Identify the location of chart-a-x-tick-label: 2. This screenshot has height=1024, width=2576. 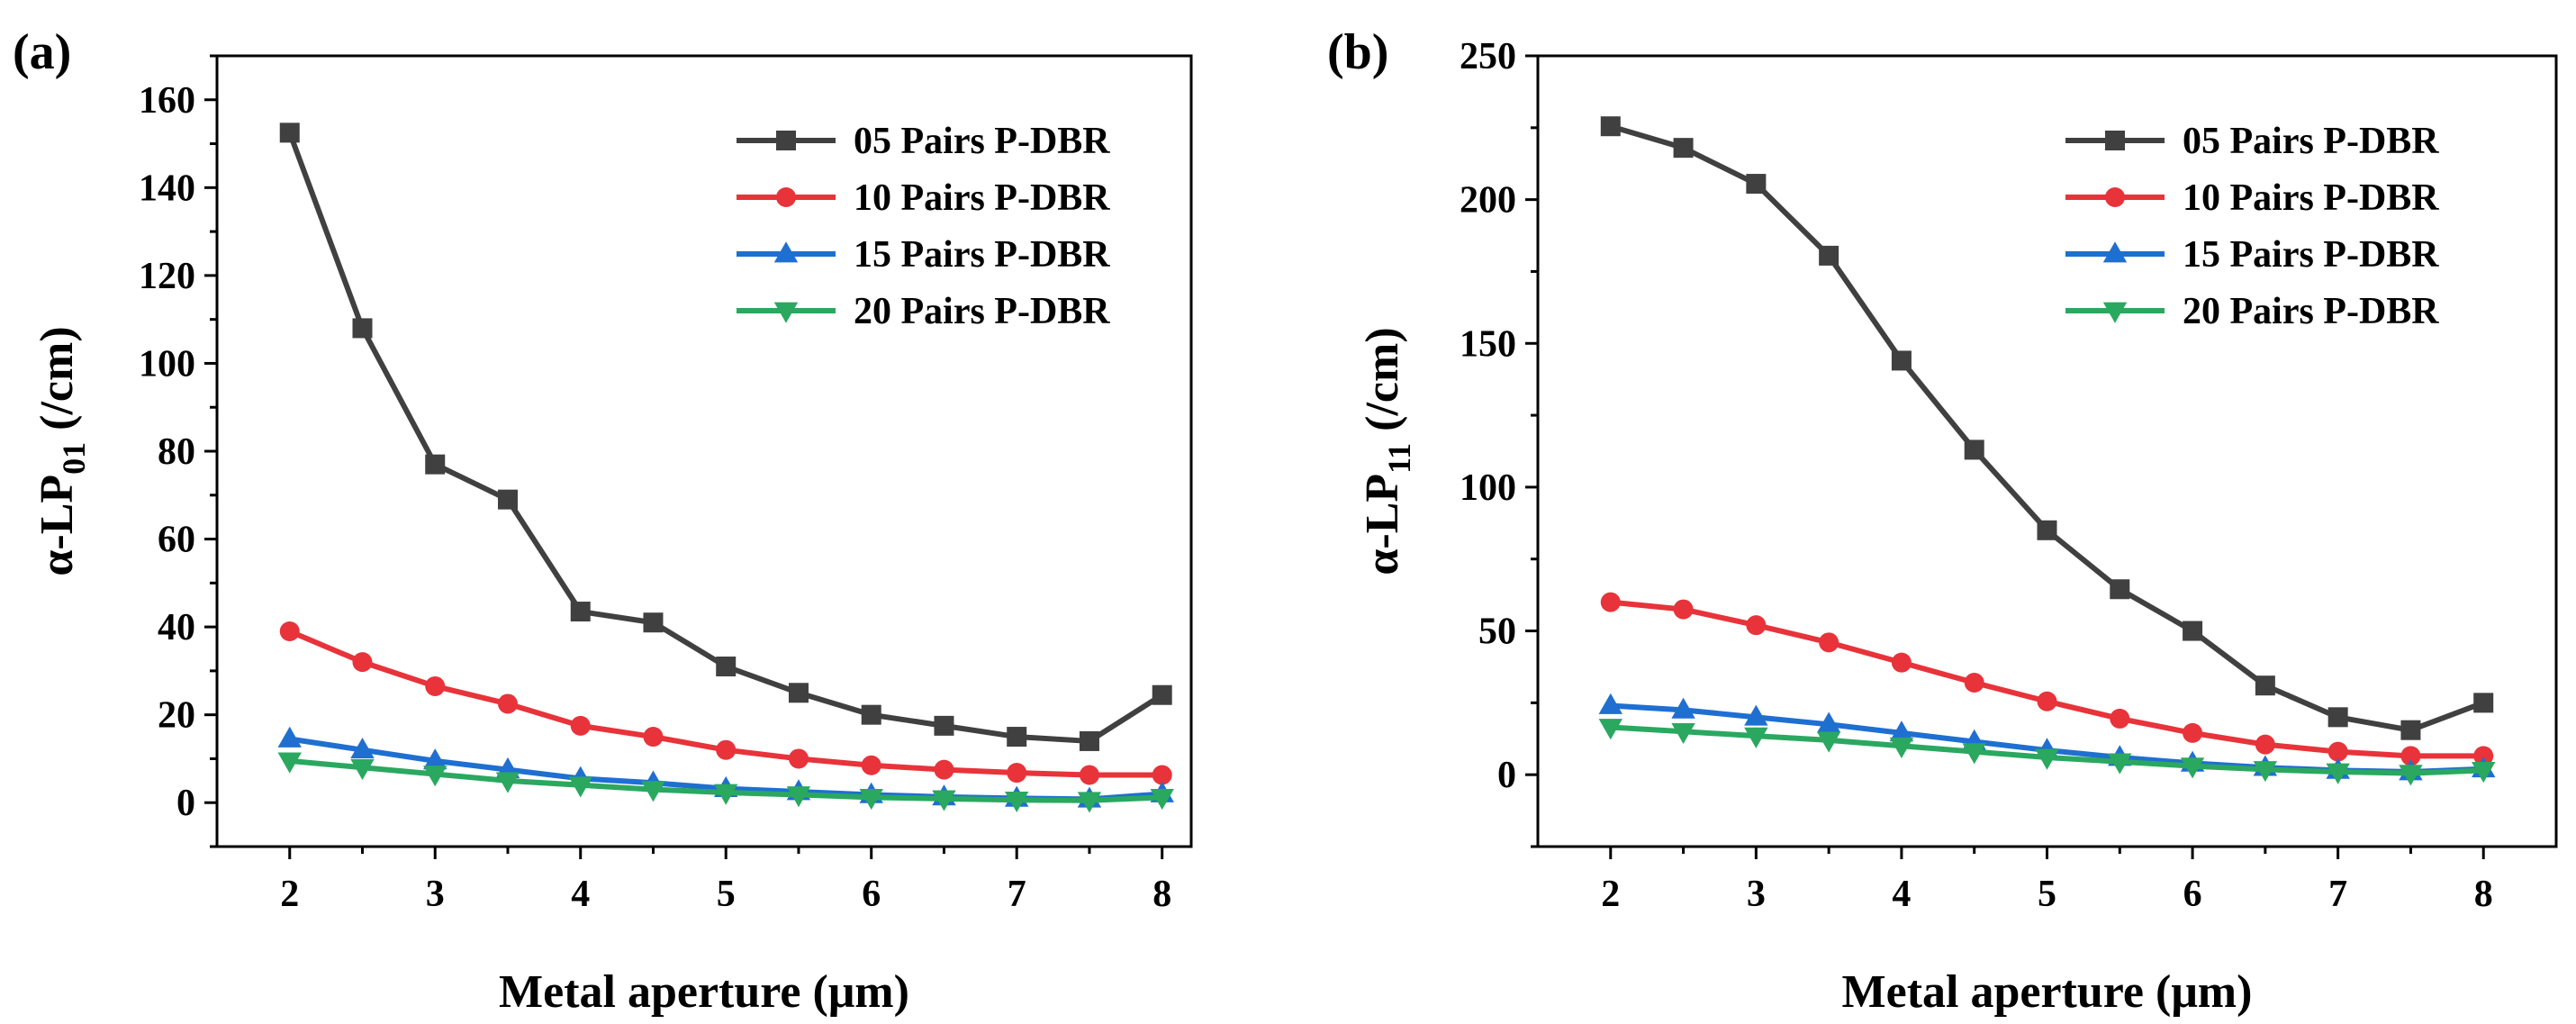
(289, 894).